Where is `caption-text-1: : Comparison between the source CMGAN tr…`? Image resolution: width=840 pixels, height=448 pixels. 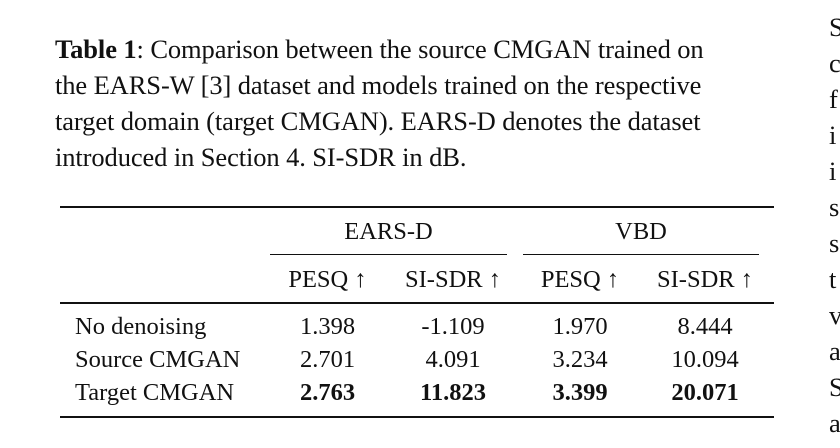
caption-text-1: : Comparison between the source CMGAN tr… is located at coordinates (420, 49).